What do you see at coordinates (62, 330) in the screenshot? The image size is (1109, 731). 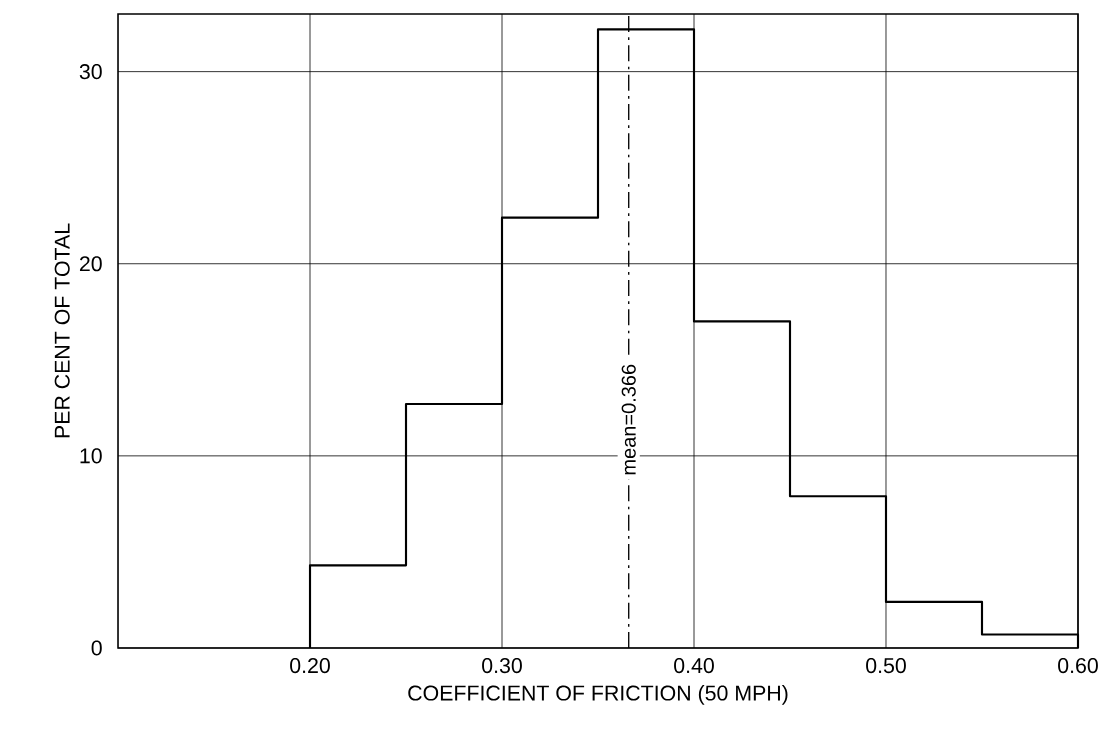 I see `y-axis-title: PER CENT OF TOTAL` at bounding box center [62, 330].